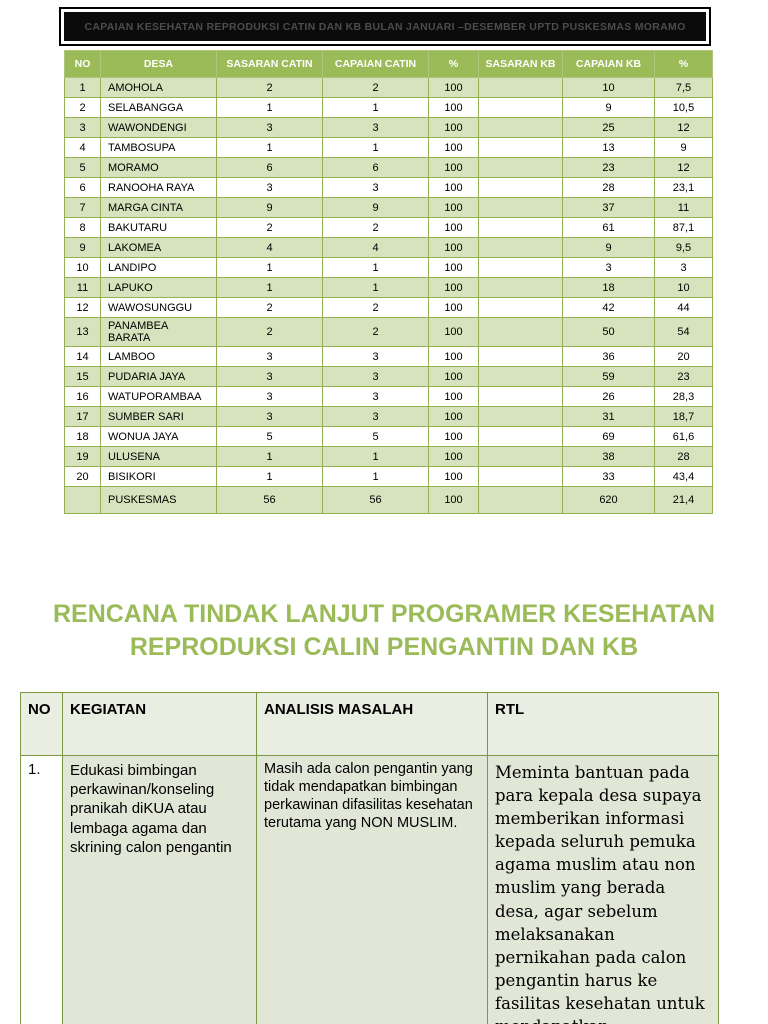 Image resolution: width=768 pixels, height=1024 pixels. What do you see at coordinates (388, 287) in the screenshot?
I see `table-row: 11 LAPUKO 1 1 100 18 10` at bounding box center [388, 287].